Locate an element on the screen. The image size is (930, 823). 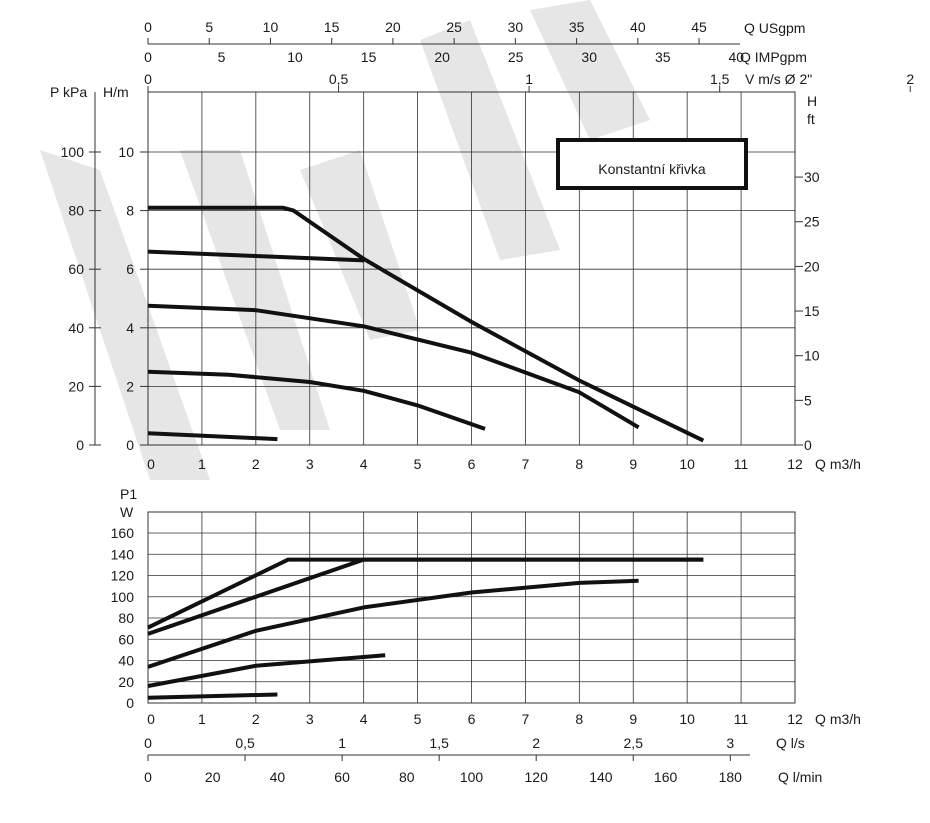
head-tick-label: 8 is located at coordinates (130, 211).